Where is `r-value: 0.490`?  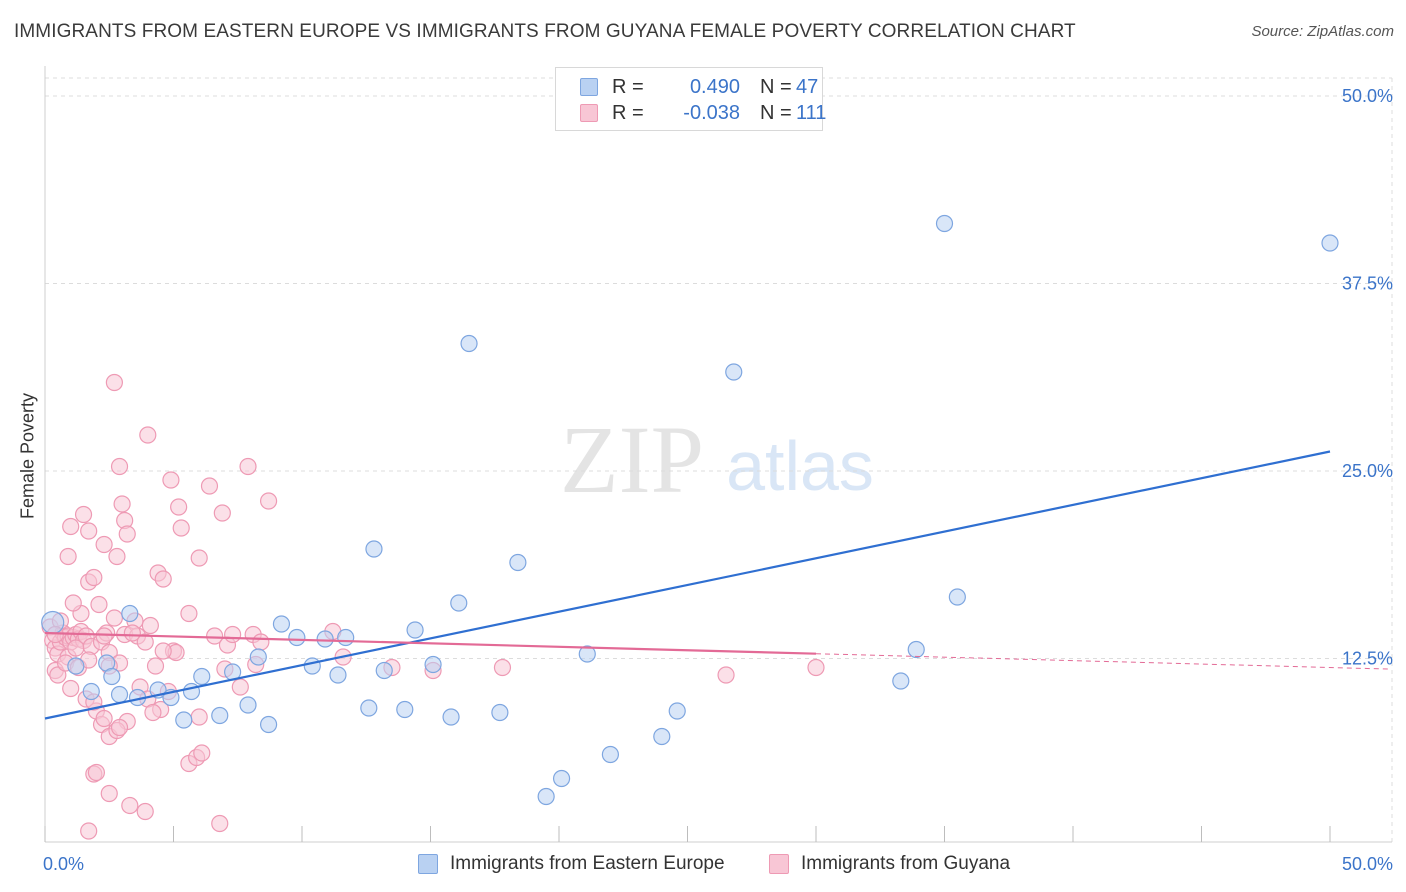 r-value: 0.490 is located at coordinates (714, 87).